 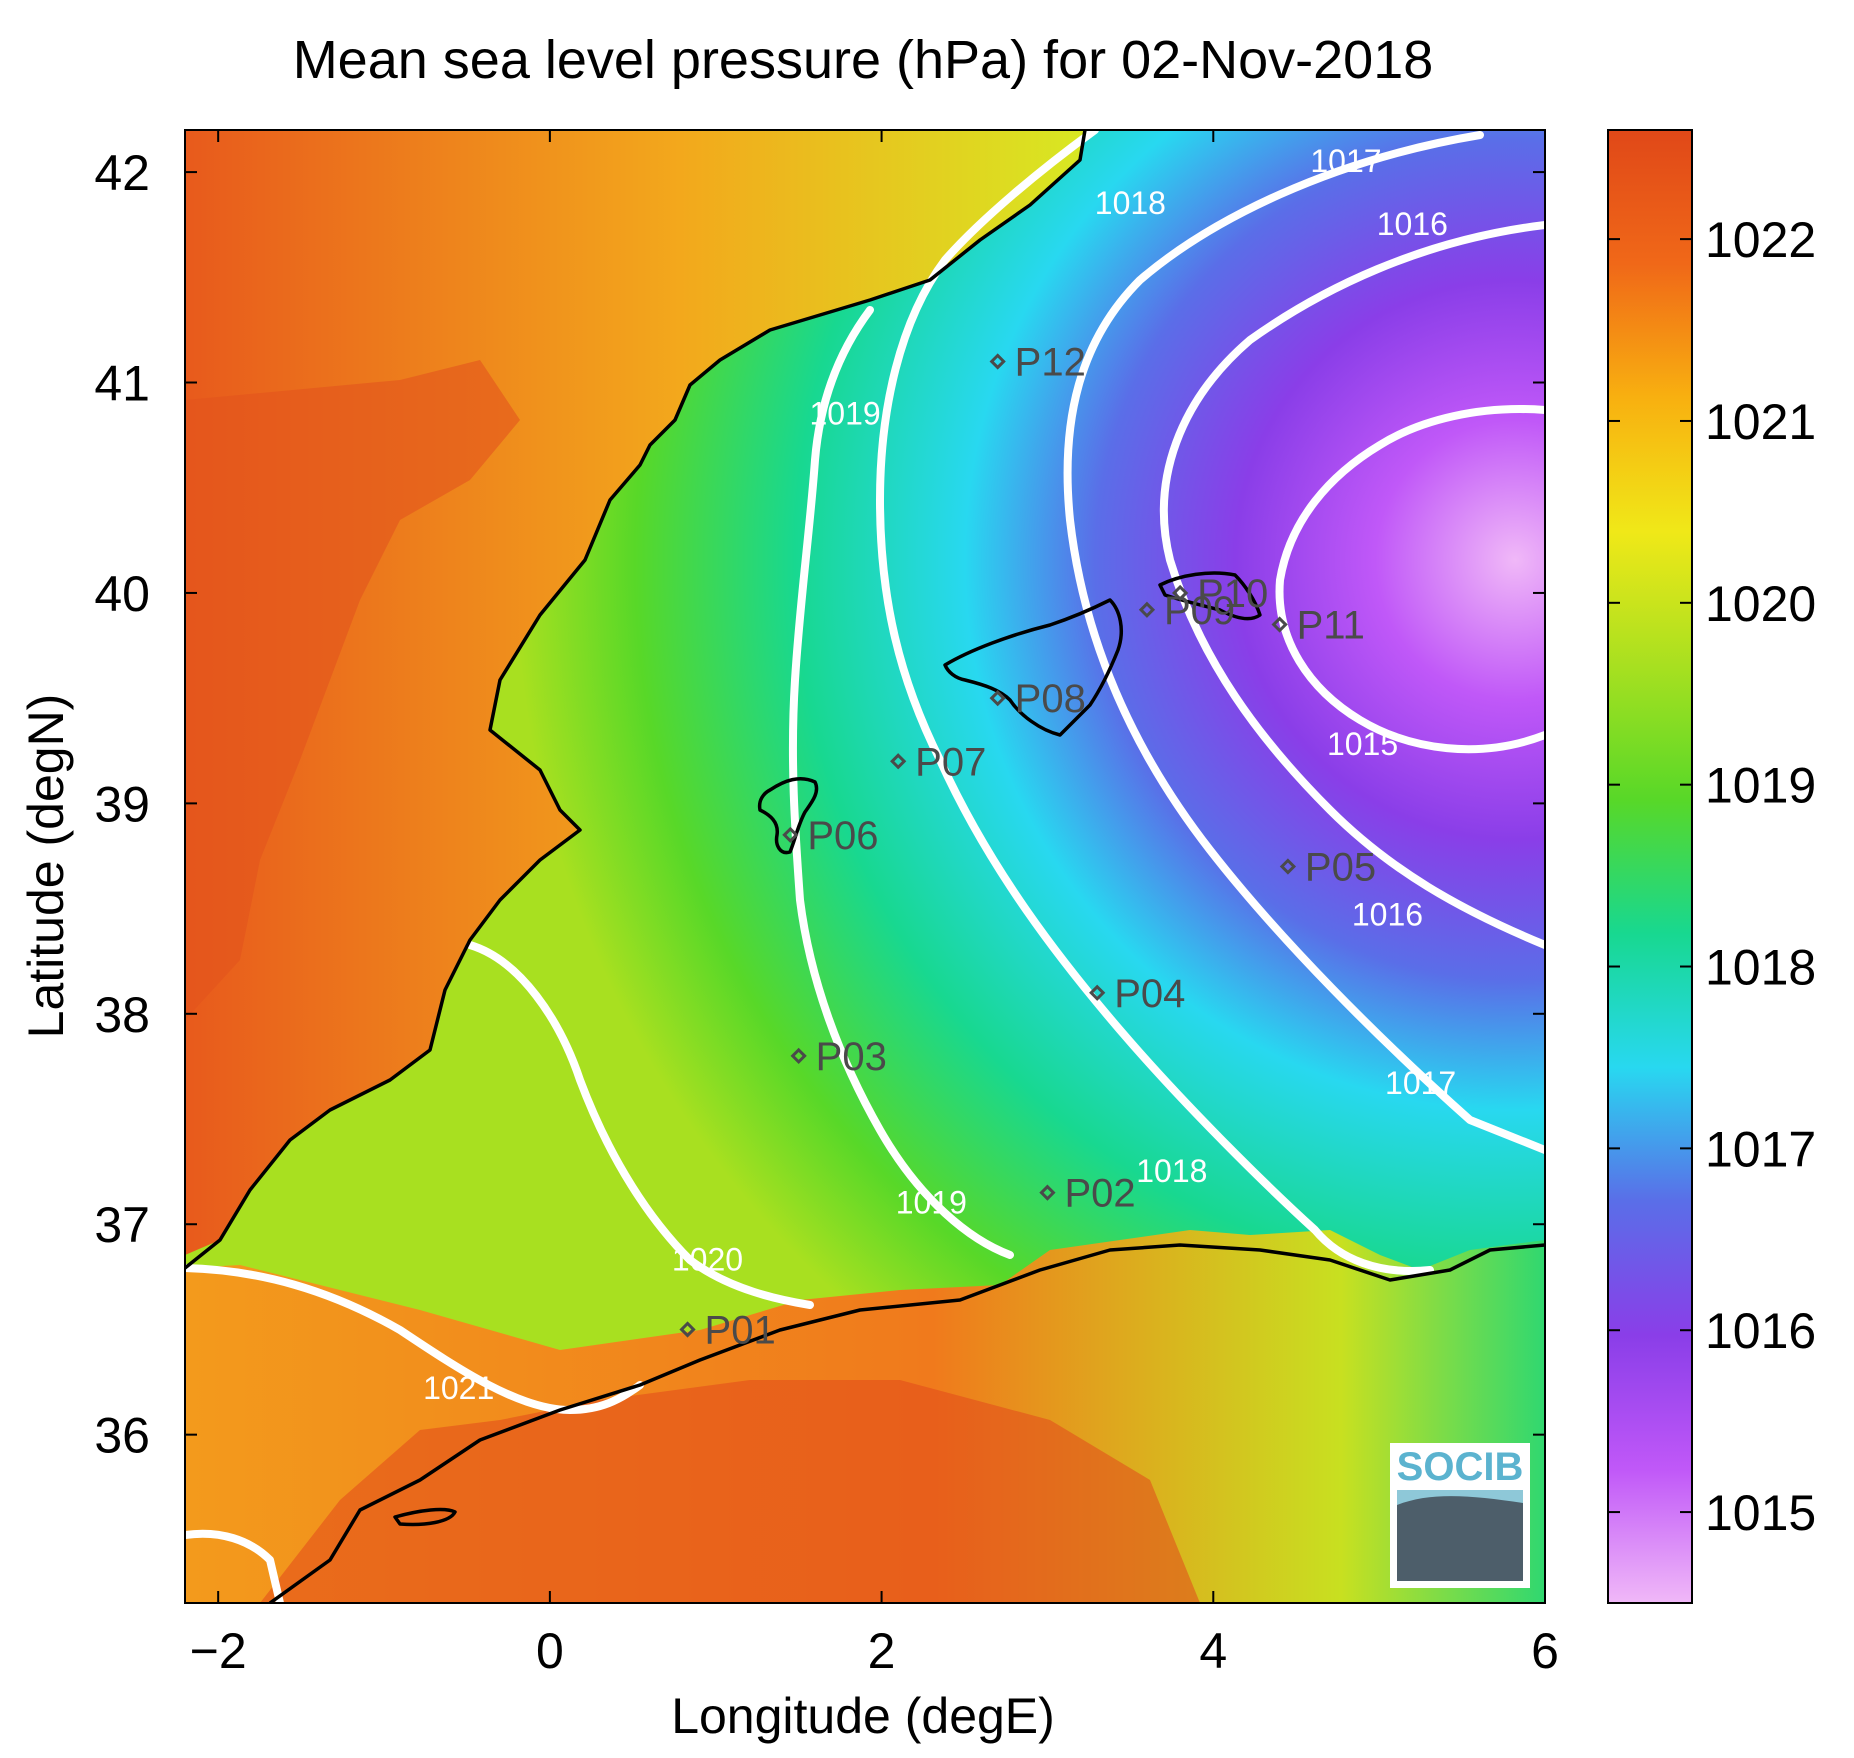 What do you see at coordinates (1760, 1331) in the screenshot?
I see `colorbar-tick-label: 1016` at bounding box center [1760, 1331].